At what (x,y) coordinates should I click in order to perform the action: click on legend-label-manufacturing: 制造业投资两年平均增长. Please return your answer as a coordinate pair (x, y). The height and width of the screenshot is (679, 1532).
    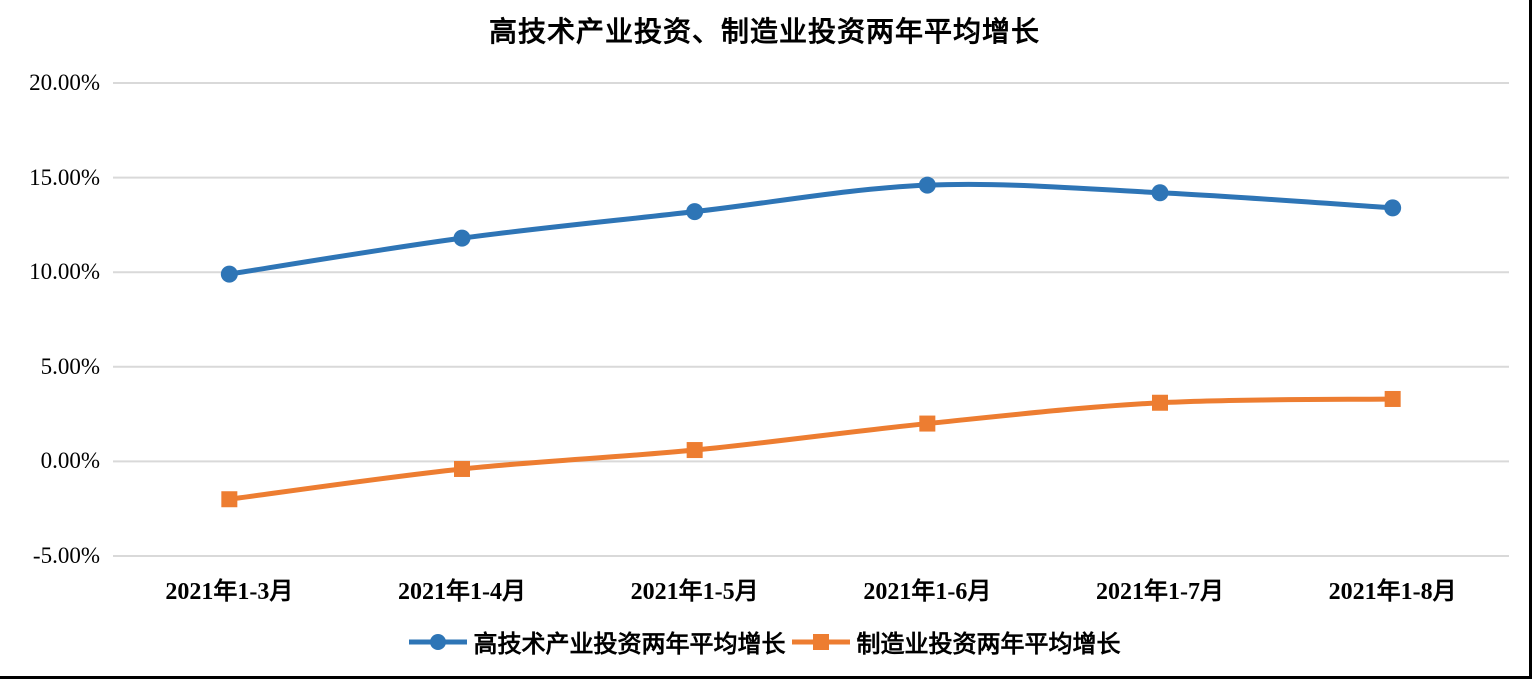
    Looking at the image, I should click on (988, 645).